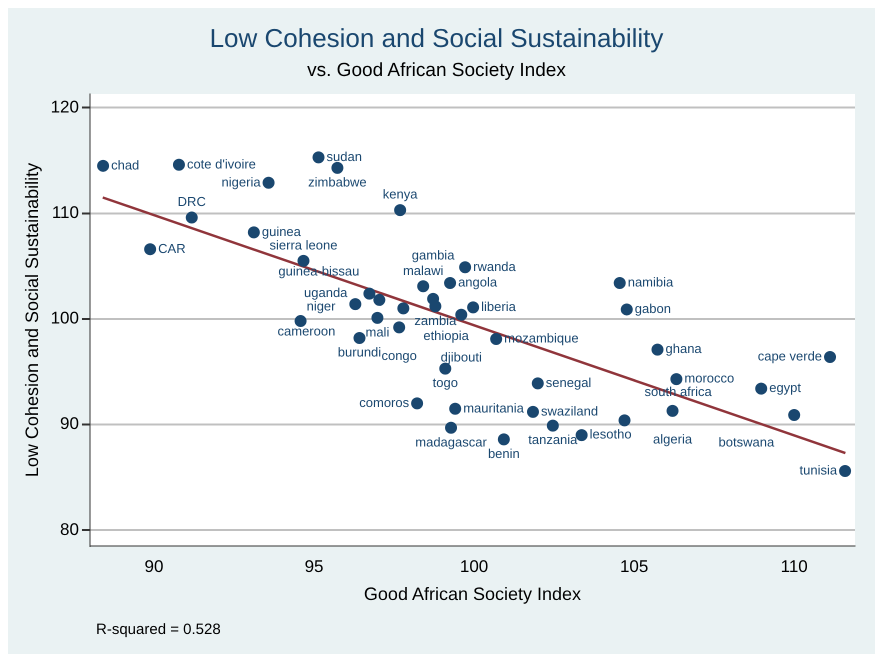 Image resolution: width=883 pixels, height=662 pixels. What do you see at coordinates (337, 182) in the screenshot?
I see `annotation: zimbabwe` at bounding box center [337, 182].